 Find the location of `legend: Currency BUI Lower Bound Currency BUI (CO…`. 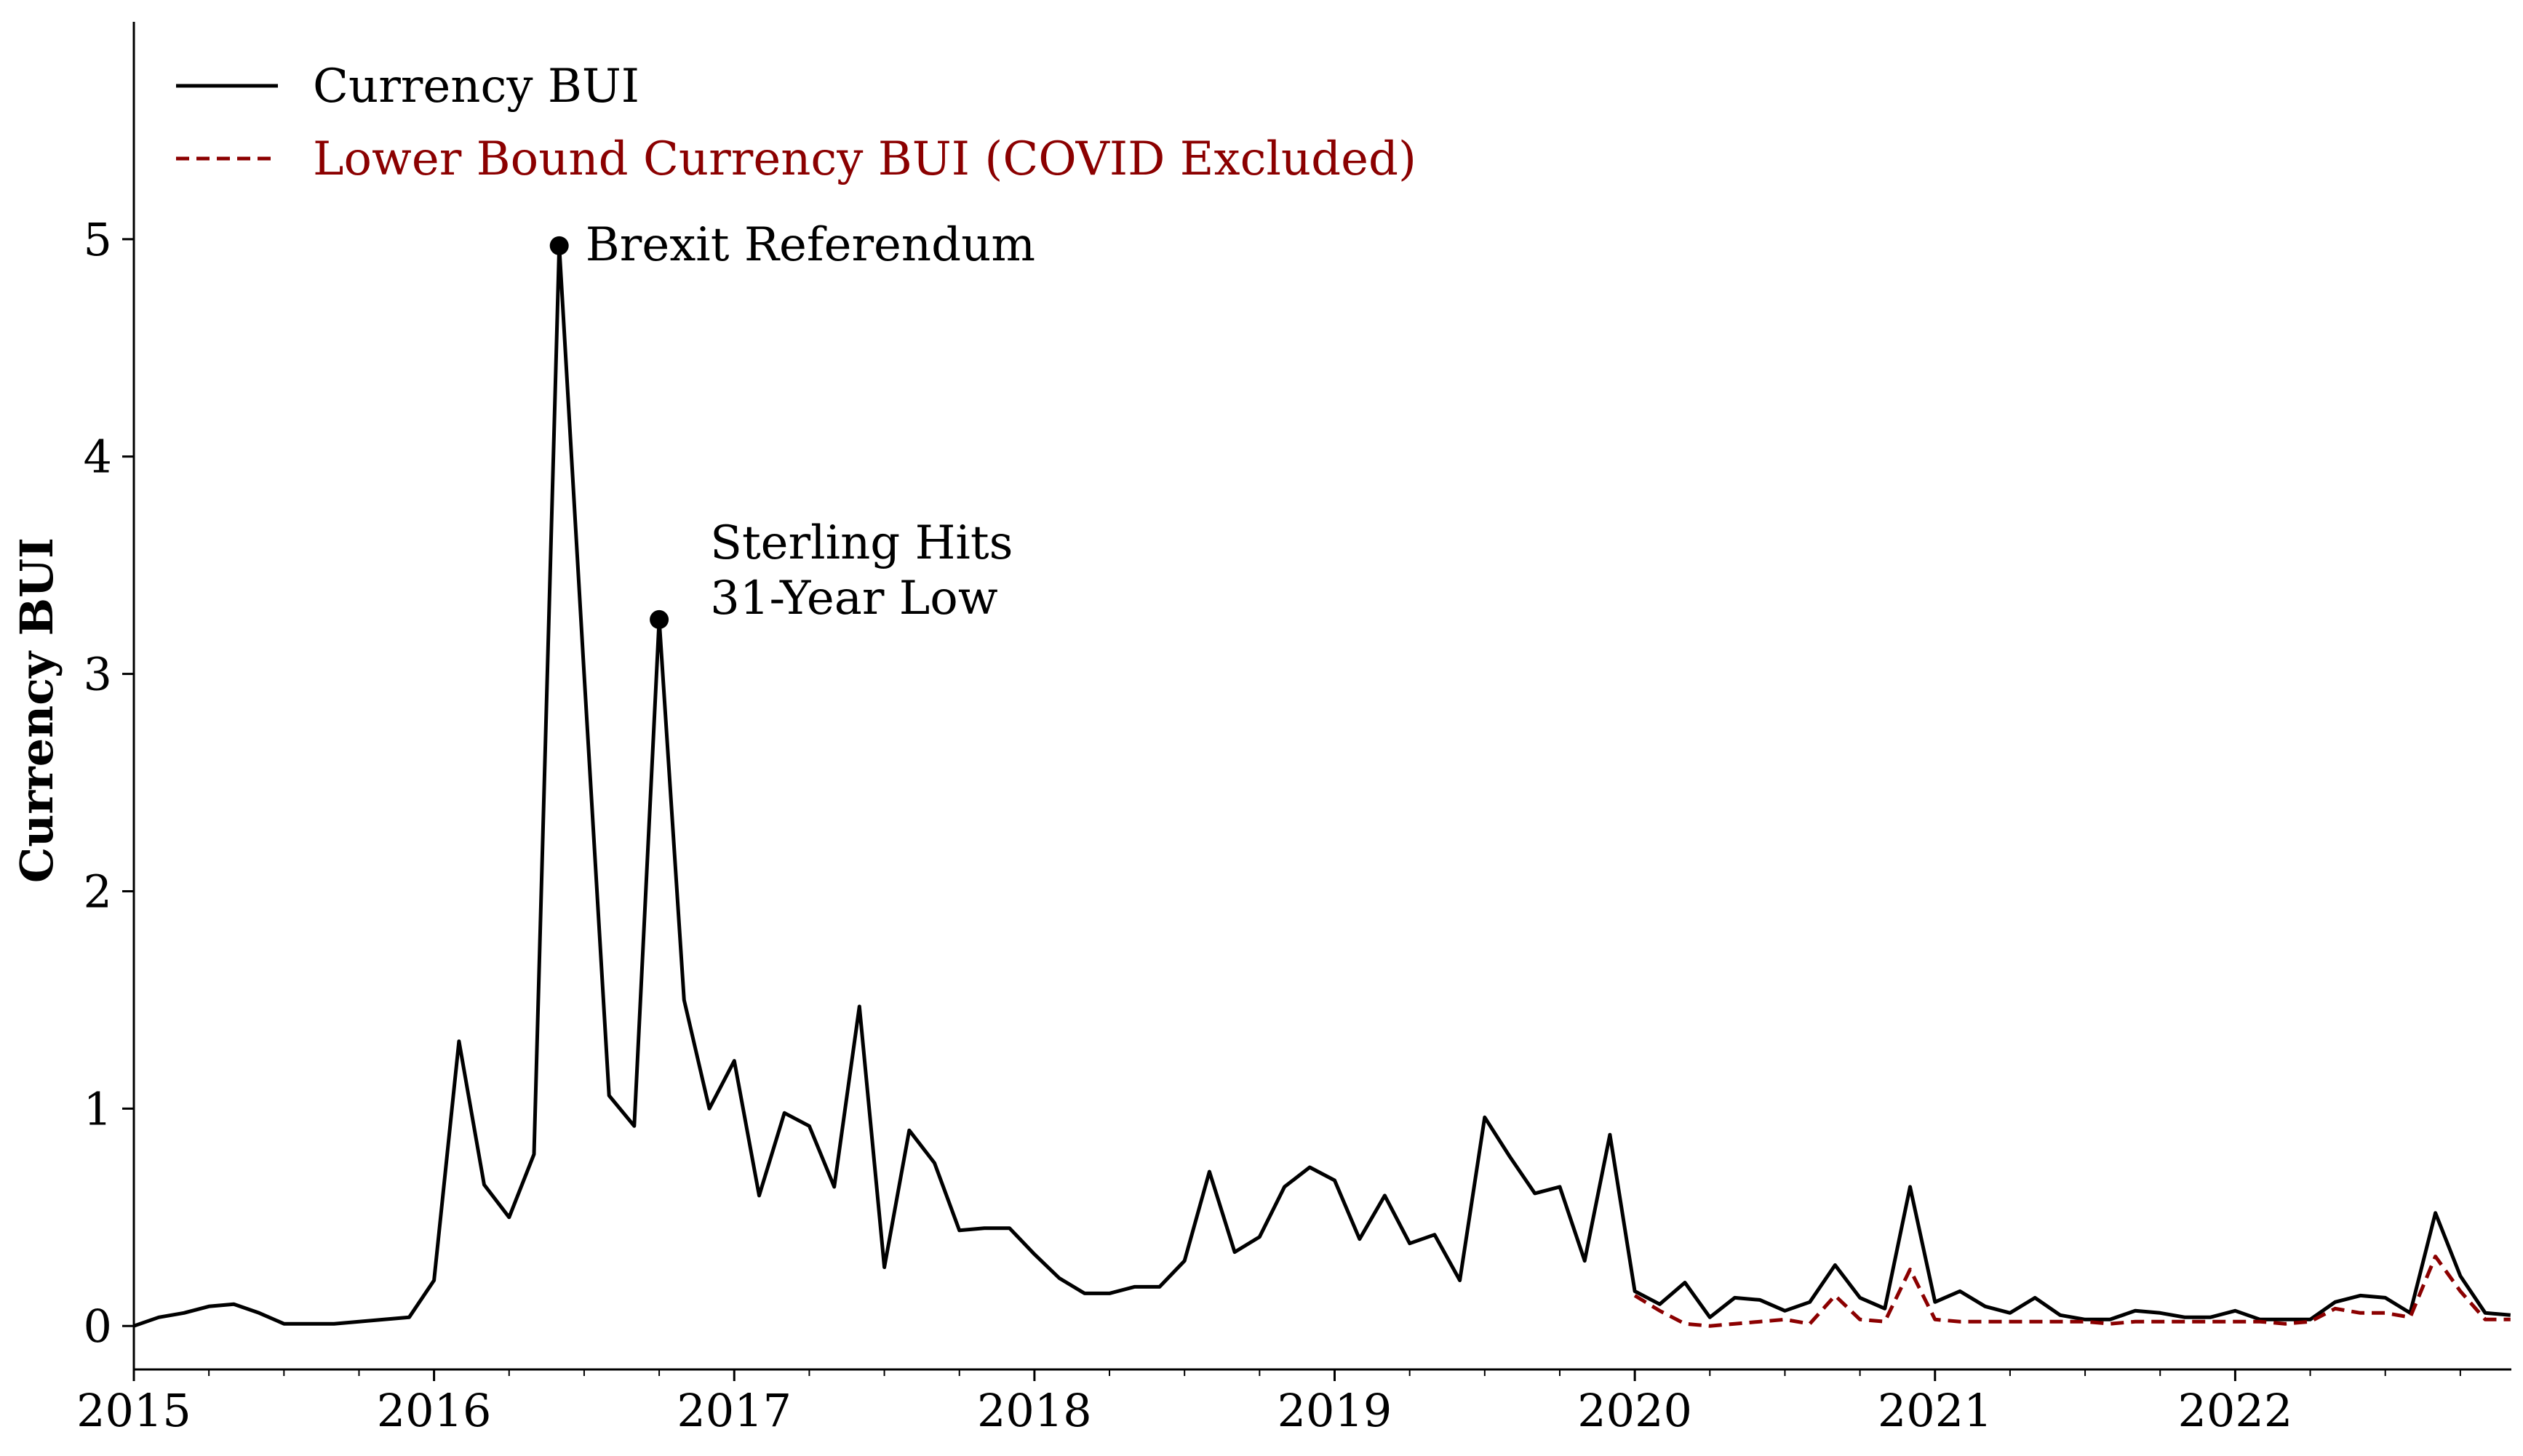

legend: Currency BUI Lower Bound Currency BUI (CO… is located at coordinates (796, 123).